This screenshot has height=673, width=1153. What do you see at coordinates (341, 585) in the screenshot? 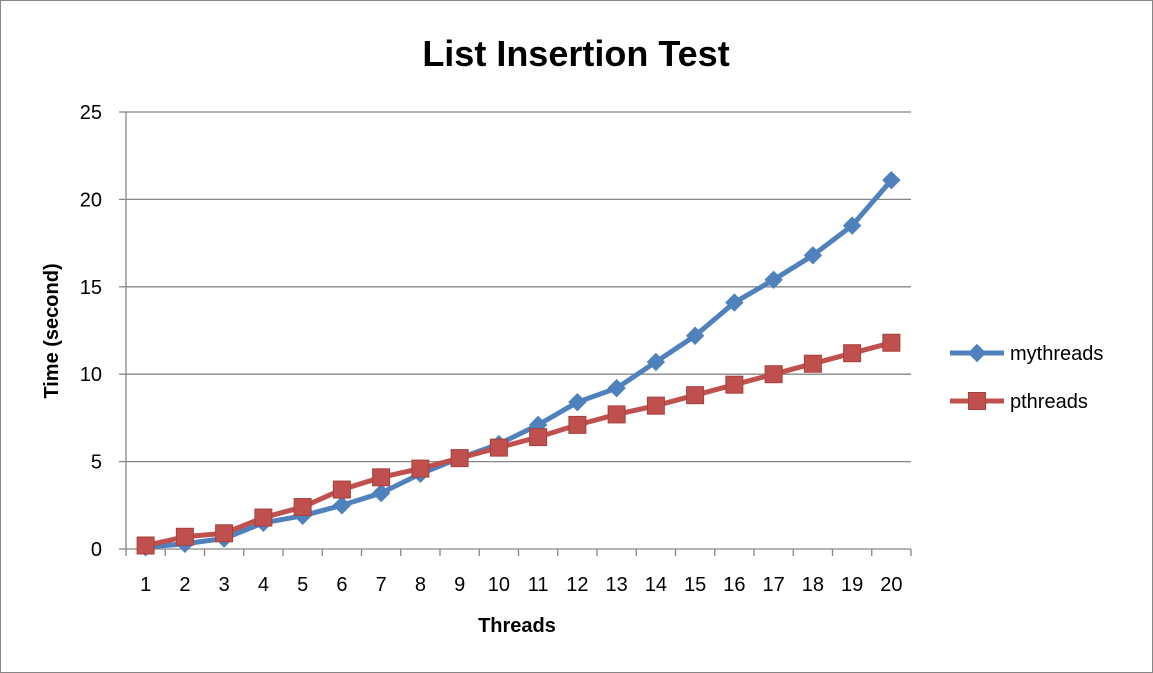
I see `x-tick-label: 6` at bounding box center [341, 585].